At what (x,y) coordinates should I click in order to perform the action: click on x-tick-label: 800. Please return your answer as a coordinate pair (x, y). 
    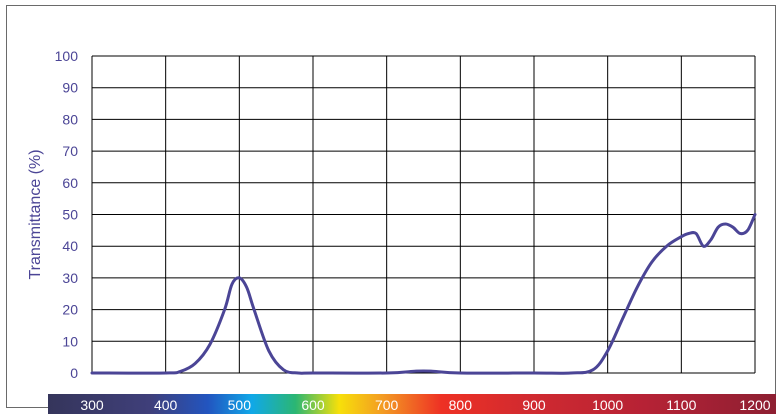
    Looking at the image, I should click on (461, 405).